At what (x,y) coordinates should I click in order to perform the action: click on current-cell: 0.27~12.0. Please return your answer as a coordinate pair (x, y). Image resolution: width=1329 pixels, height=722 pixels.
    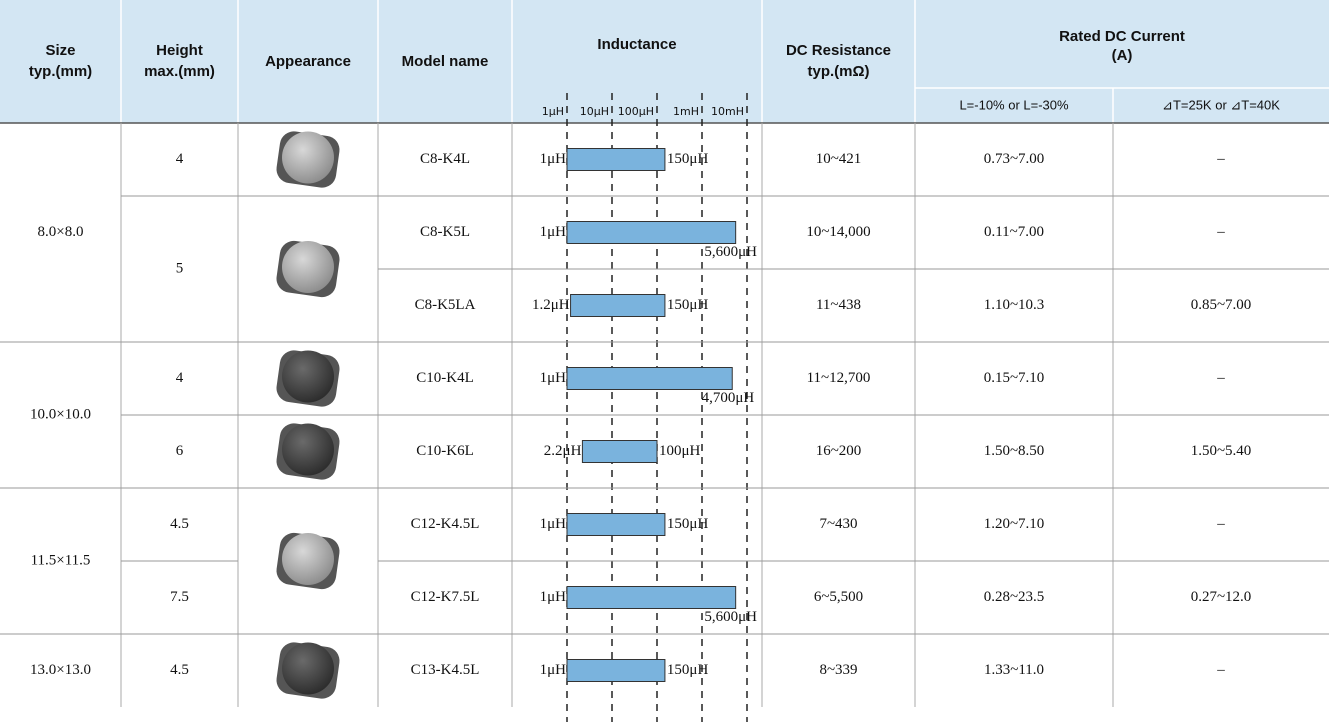
    Looking at the image, I should click on (1221, 597).